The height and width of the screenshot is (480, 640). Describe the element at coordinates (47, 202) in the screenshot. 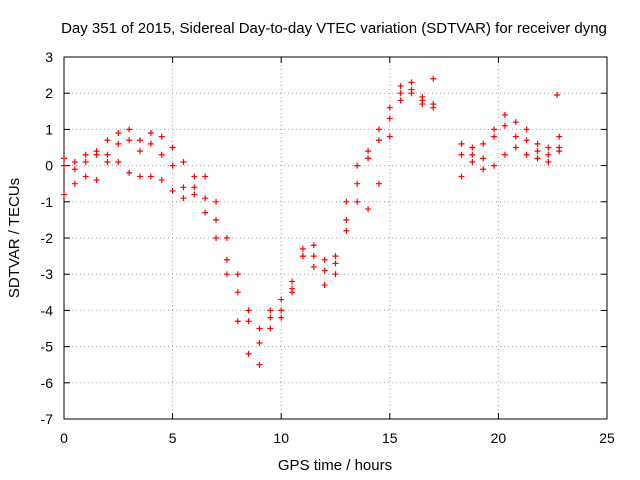

I see `y-tick-label: -1` at that location.